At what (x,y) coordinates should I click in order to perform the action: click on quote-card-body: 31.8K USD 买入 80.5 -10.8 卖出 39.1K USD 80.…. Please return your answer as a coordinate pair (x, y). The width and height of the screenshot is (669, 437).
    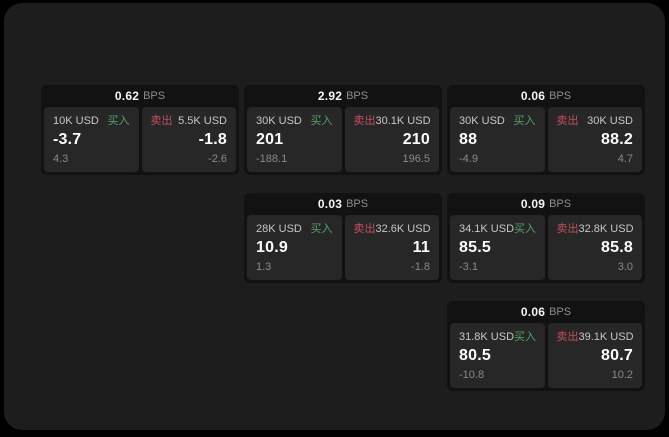
    Looking at the image, I should click on (546, 357).